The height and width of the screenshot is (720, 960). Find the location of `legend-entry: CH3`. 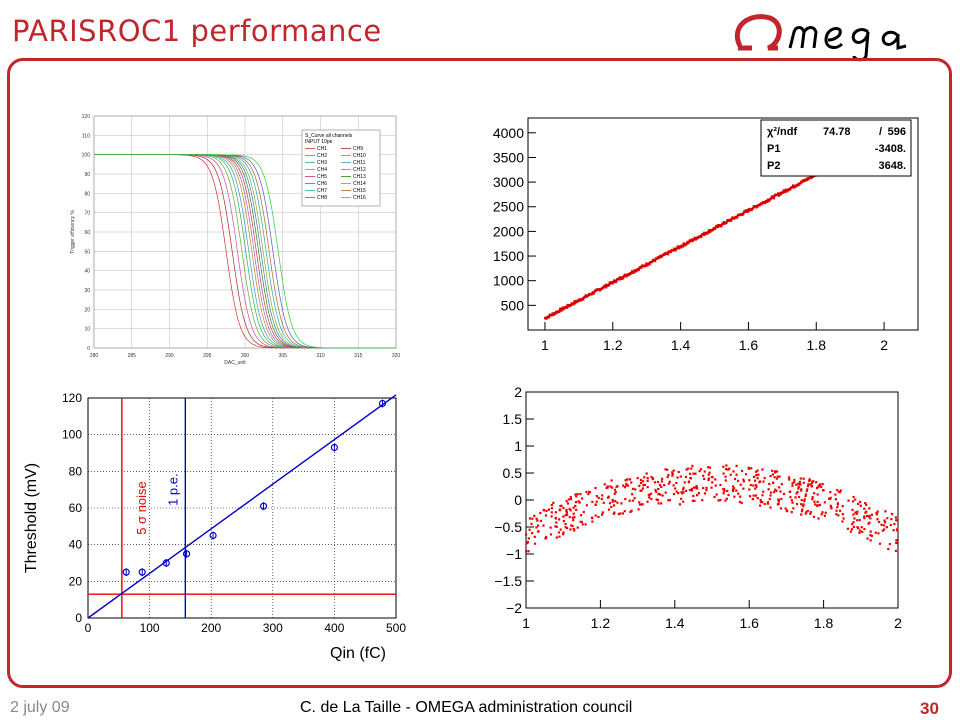

legend-entry: CH3 is located at coordinates (322, 163).